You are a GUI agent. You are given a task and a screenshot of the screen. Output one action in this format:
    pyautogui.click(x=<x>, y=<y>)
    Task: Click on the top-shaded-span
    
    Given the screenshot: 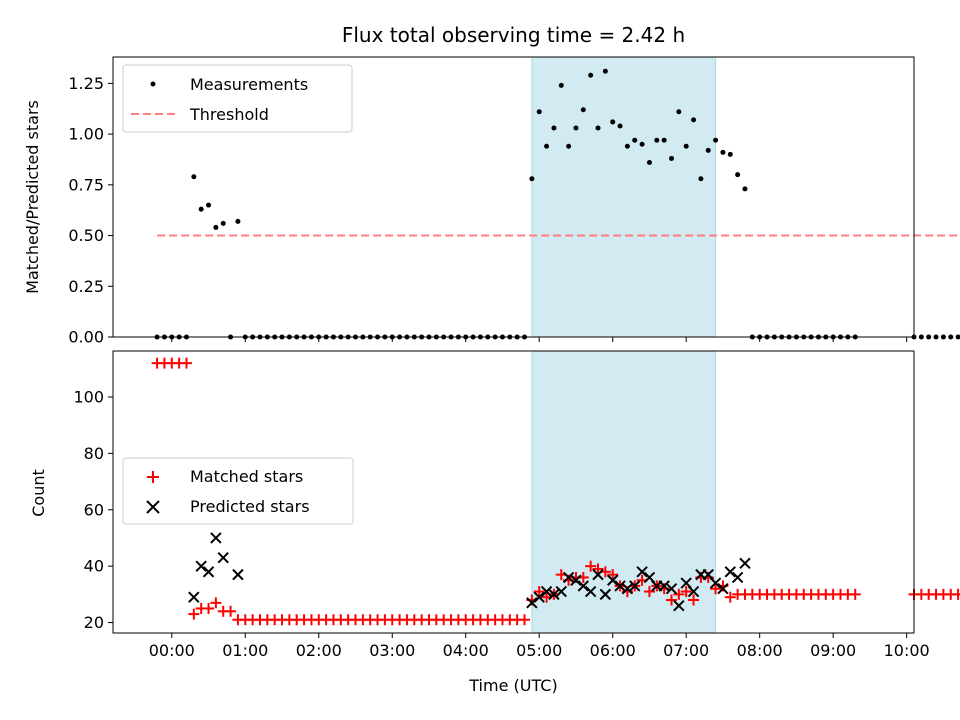 What is the action you would take?
    pyautogui.click(x=624, y=197)
    